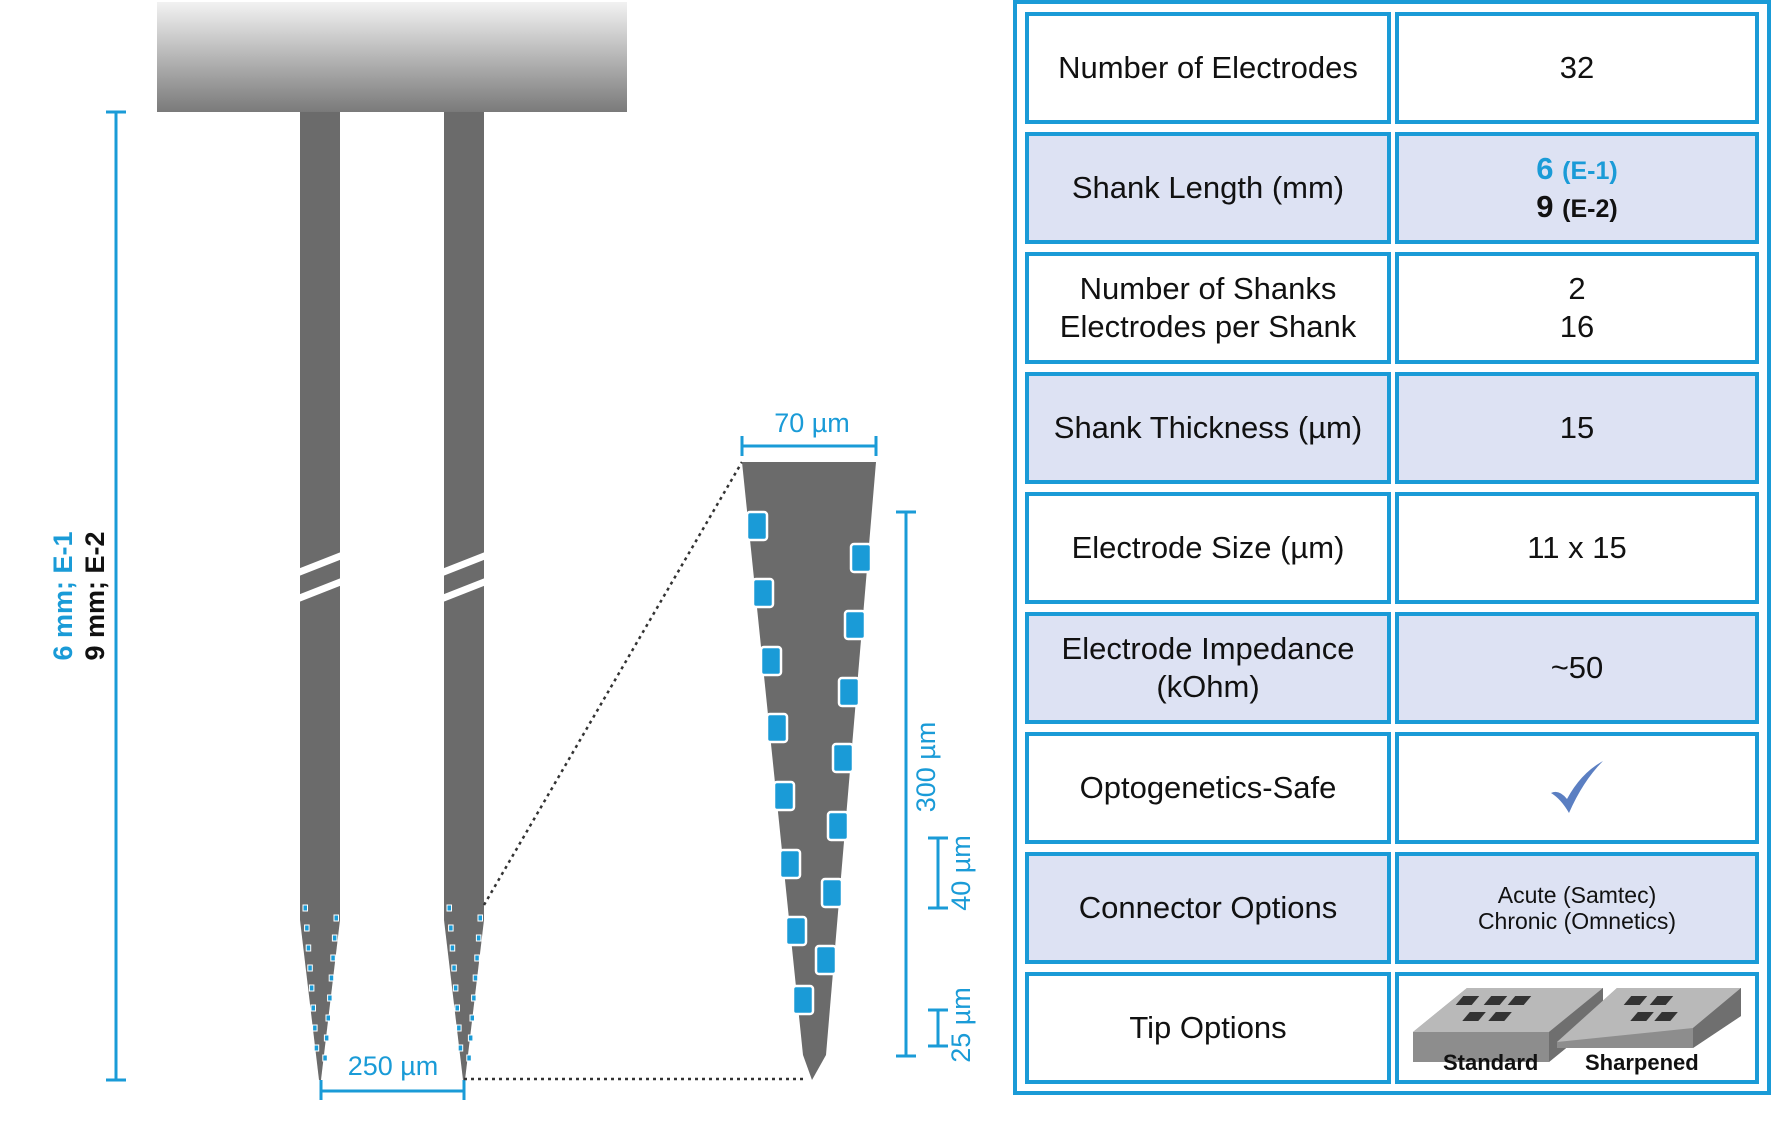  Describe the element at coordinates (1642, 1062) in the screenshot. I see `tip-option-sharpened: Sharpened` at that location.